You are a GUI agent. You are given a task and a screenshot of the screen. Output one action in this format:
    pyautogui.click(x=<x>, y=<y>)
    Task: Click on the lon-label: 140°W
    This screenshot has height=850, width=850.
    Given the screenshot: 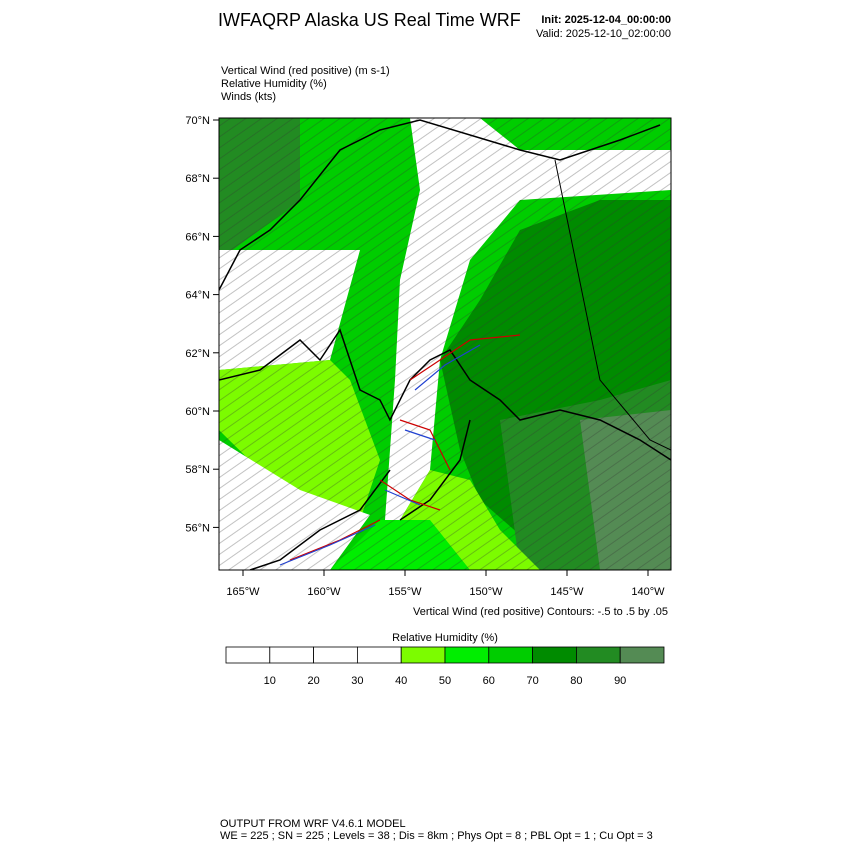 What is the action you would take?
    pyautogui.click(x=648, y=592)
    